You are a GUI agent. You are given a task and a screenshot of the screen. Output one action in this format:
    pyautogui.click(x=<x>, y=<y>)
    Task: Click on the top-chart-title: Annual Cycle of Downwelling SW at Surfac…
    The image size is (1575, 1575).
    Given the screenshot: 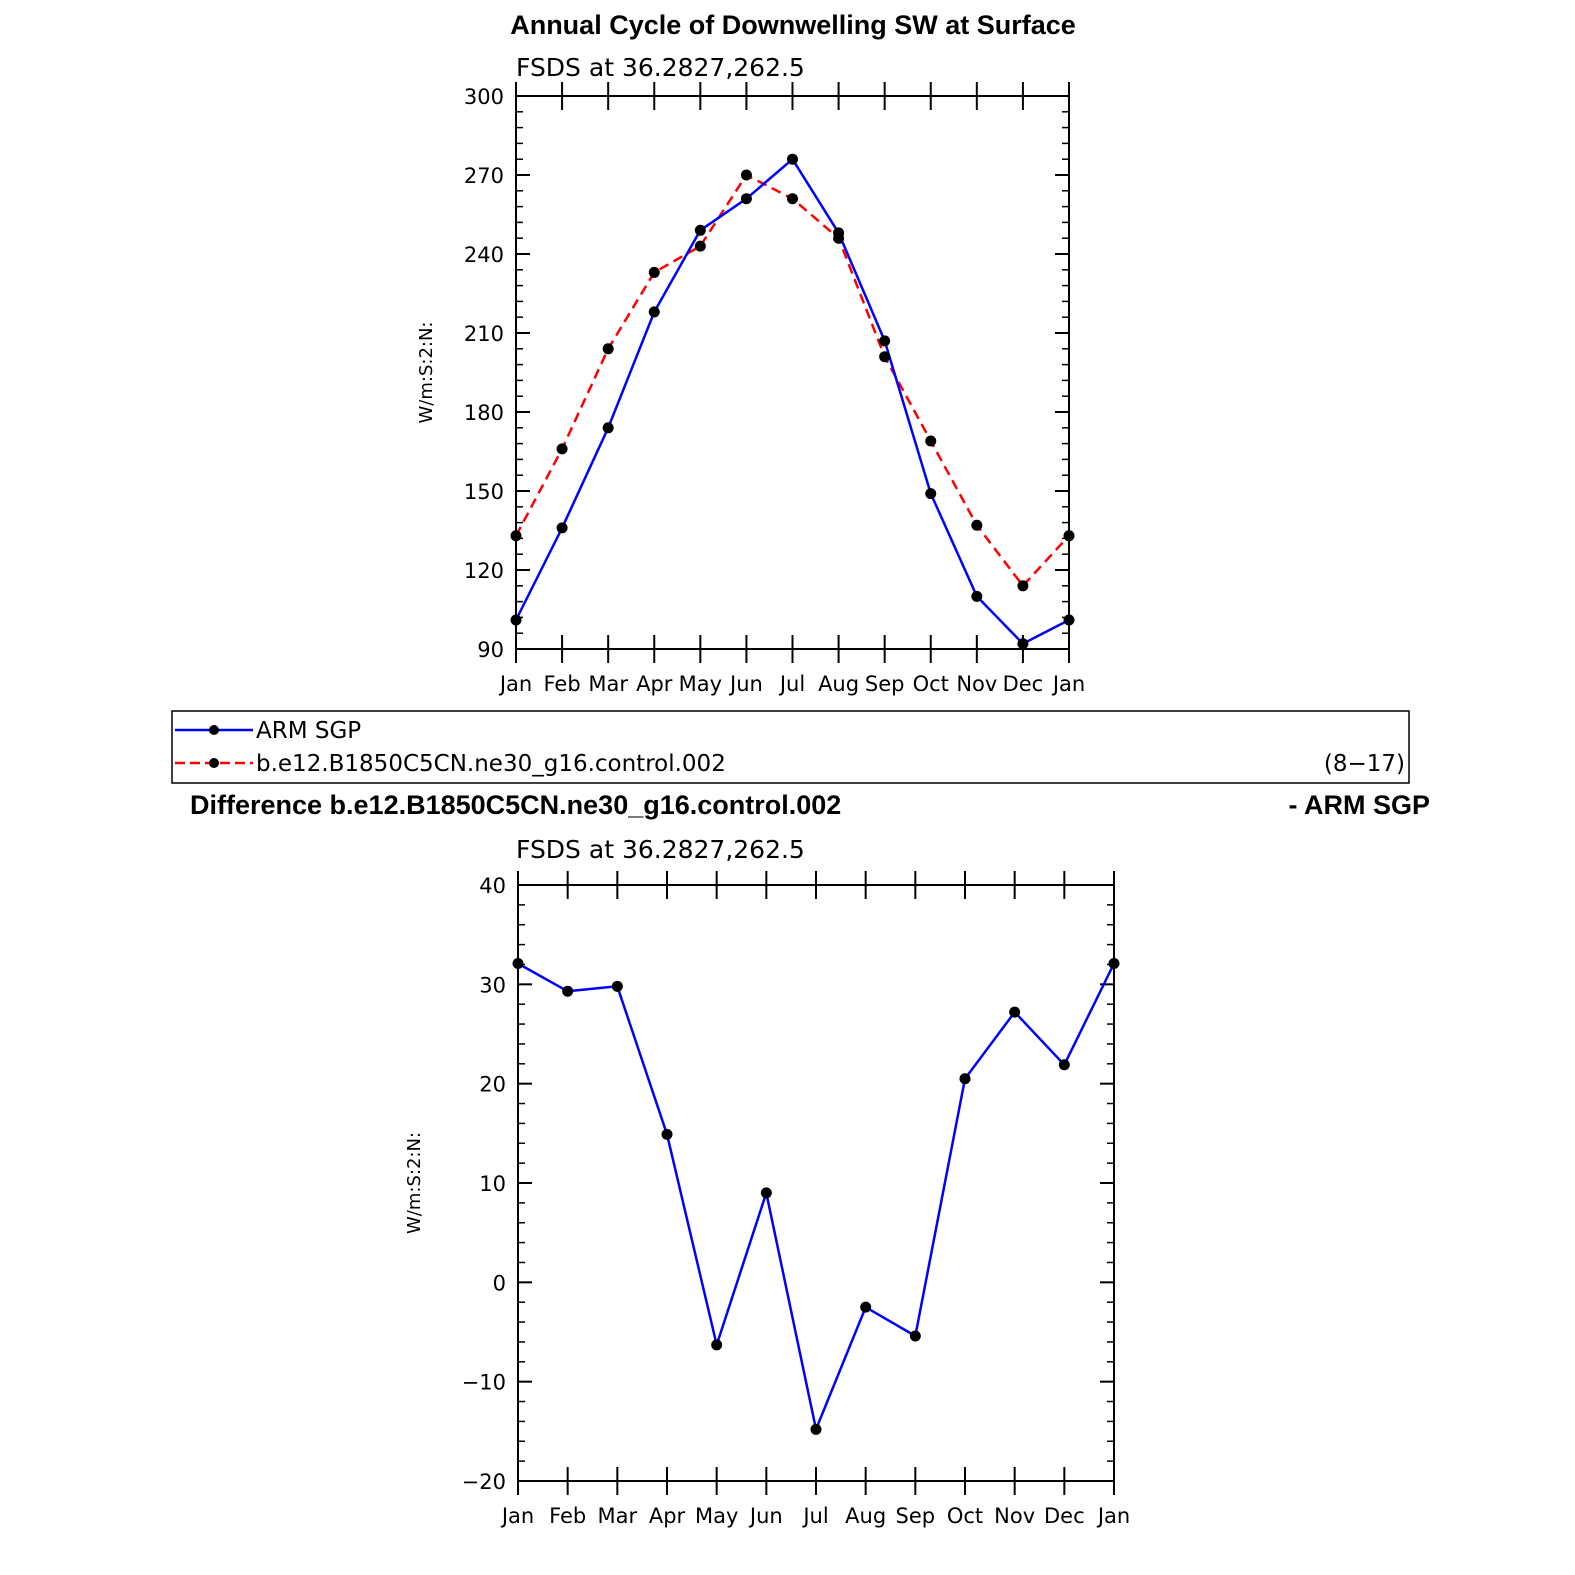 What is the action you would take?
    pyautogui.click(x=793, y=25)
    